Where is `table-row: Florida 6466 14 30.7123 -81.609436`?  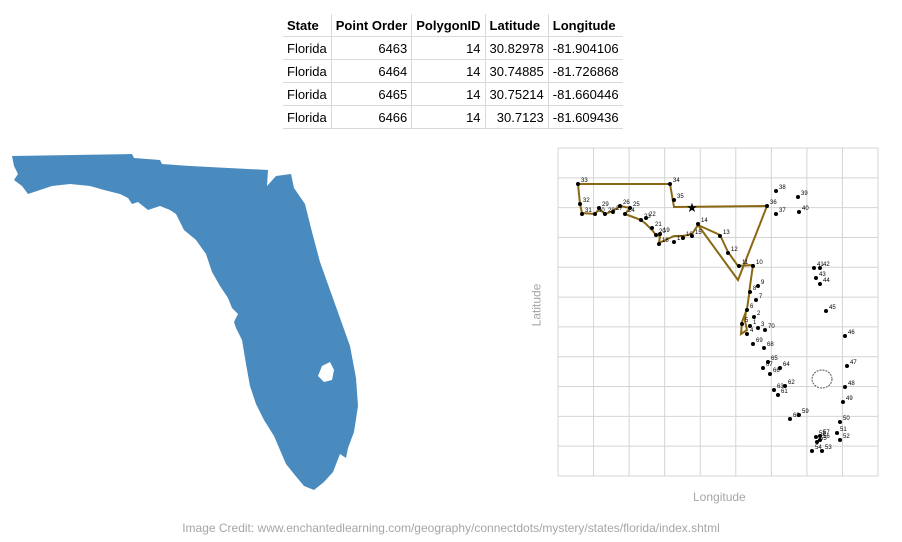 table-row: Florida 6466 14 30.7123 -81.609436 is located at coordinates (453, 117).